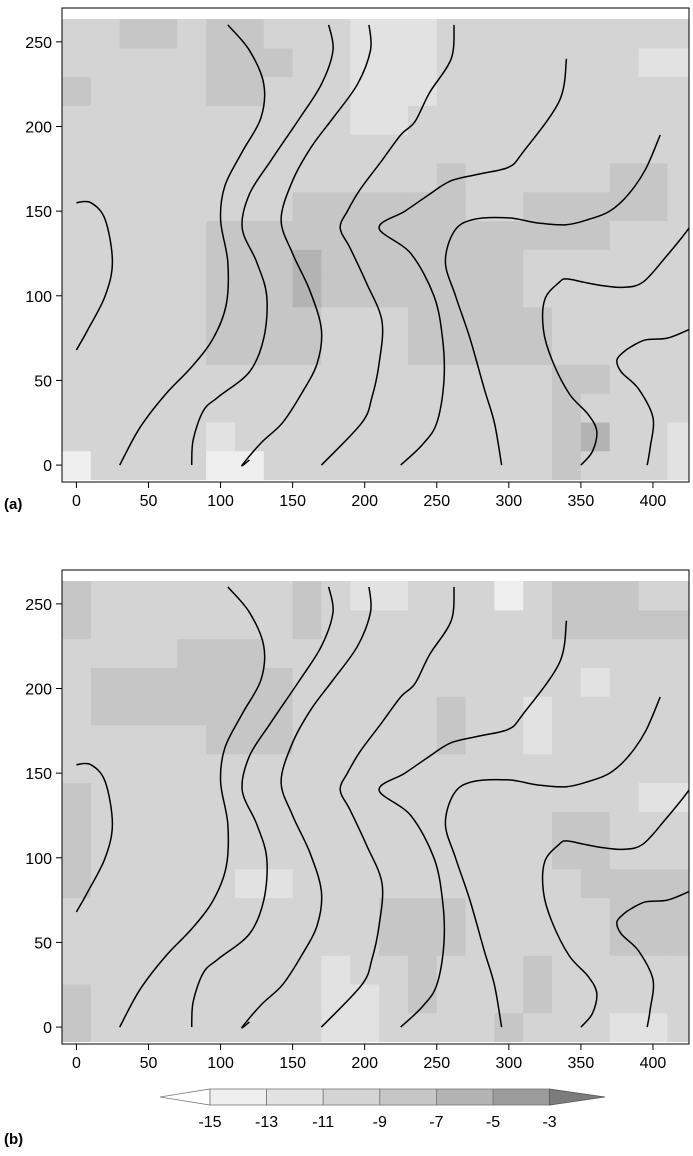 Image resolution: width=693 pixels, height=1156 pixels. What do you see at coordinates (549, 1122) in the screenshot?
I see `colorbar-tick-label: -3` at bounding box center [549, 1122].